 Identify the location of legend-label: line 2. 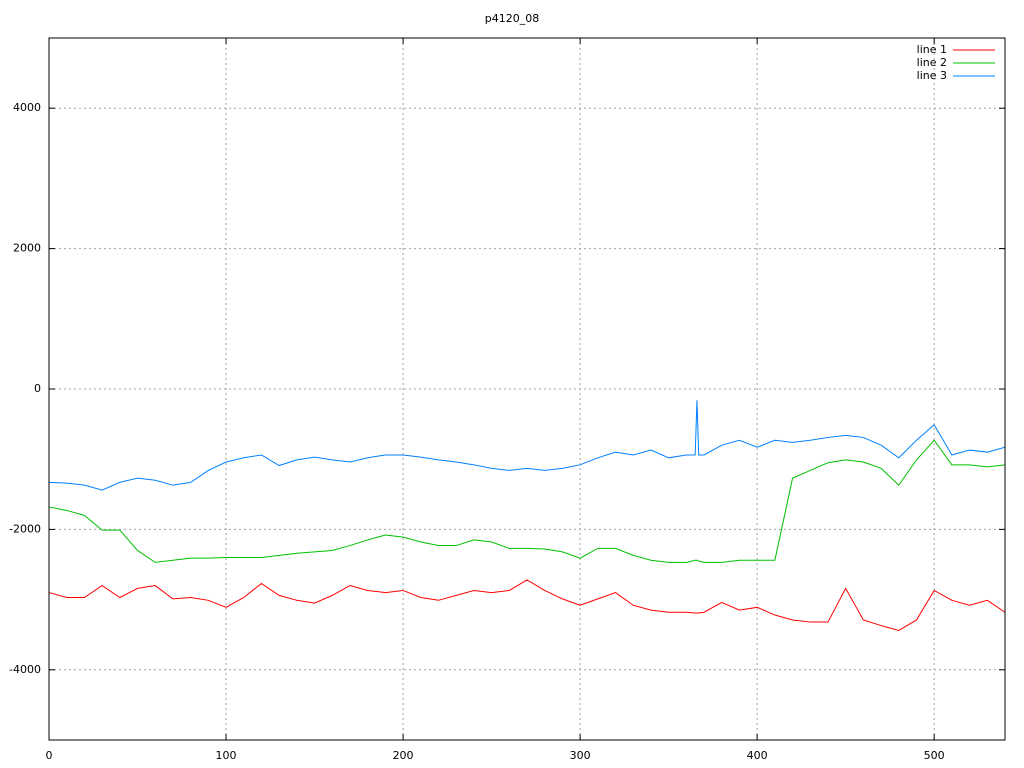
(932, 62).